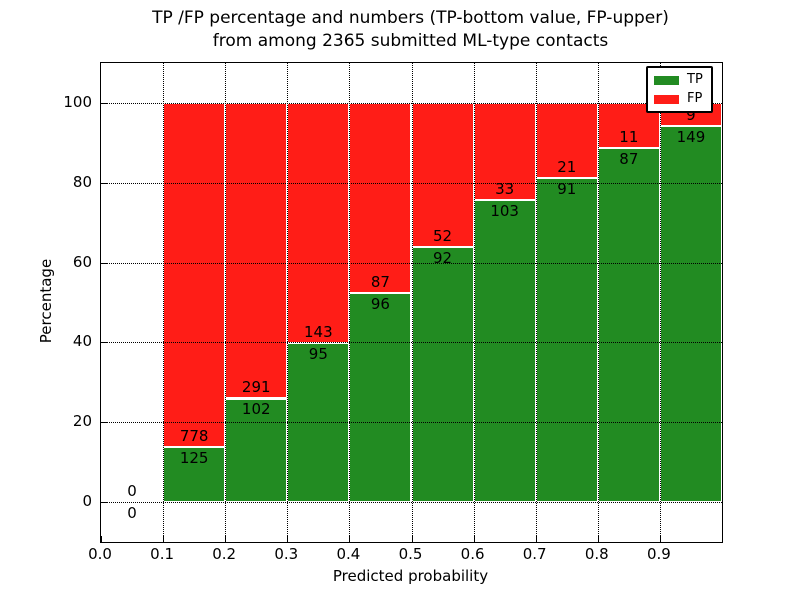  What do you see at coordinates (679, 80) in the screenshot?
I see `legend-entry: TP` at bounding box center [679, 80].